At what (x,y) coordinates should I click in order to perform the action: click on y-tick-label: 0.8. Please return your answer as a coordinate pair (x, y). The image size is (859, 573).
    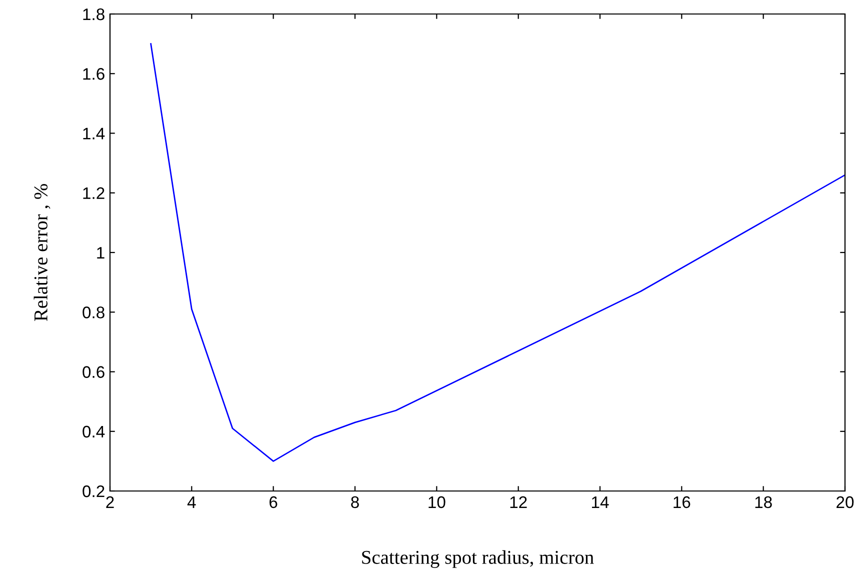
    Looking at the image, I should click on (93, 312).